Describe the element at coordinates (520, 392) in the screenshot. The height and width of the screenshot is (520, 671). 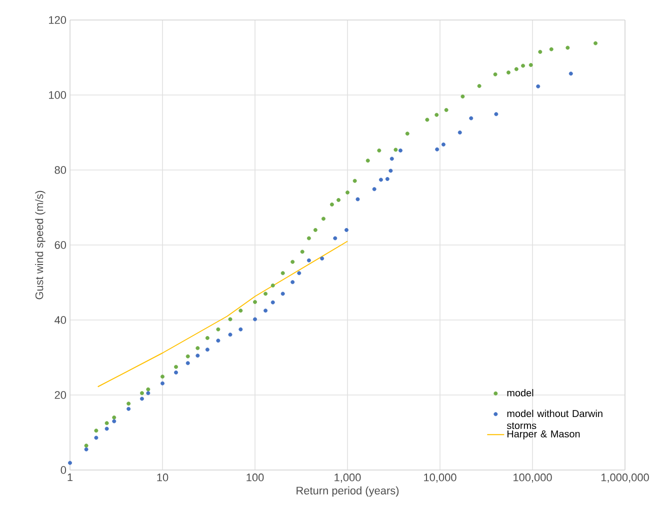
I see `legend-label: model` at that location.